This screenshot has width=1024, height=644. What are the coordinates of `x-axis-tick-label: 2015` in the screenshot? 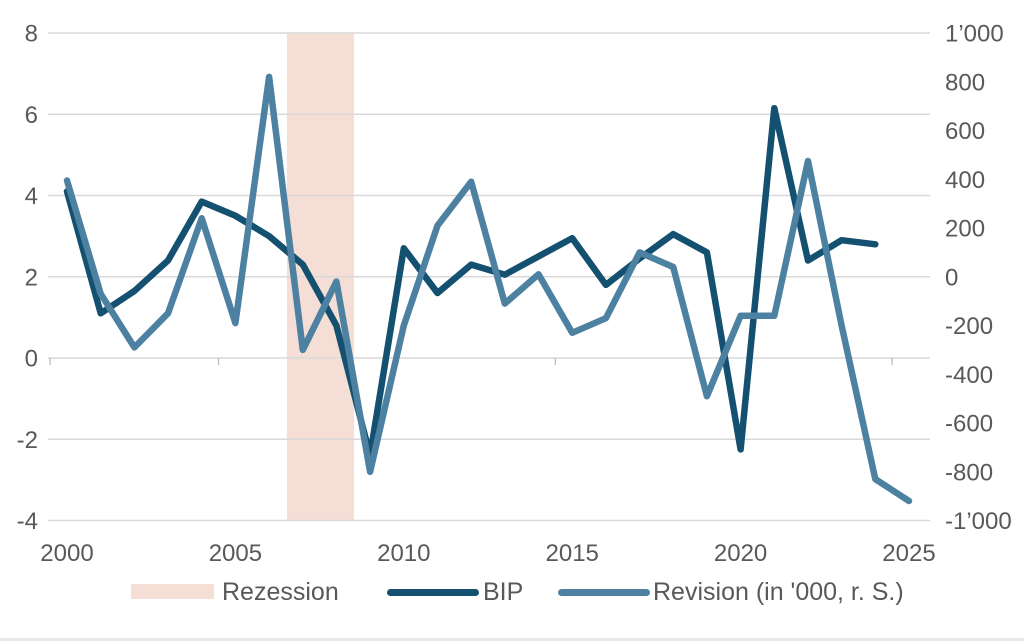 It's located at (572, 553).